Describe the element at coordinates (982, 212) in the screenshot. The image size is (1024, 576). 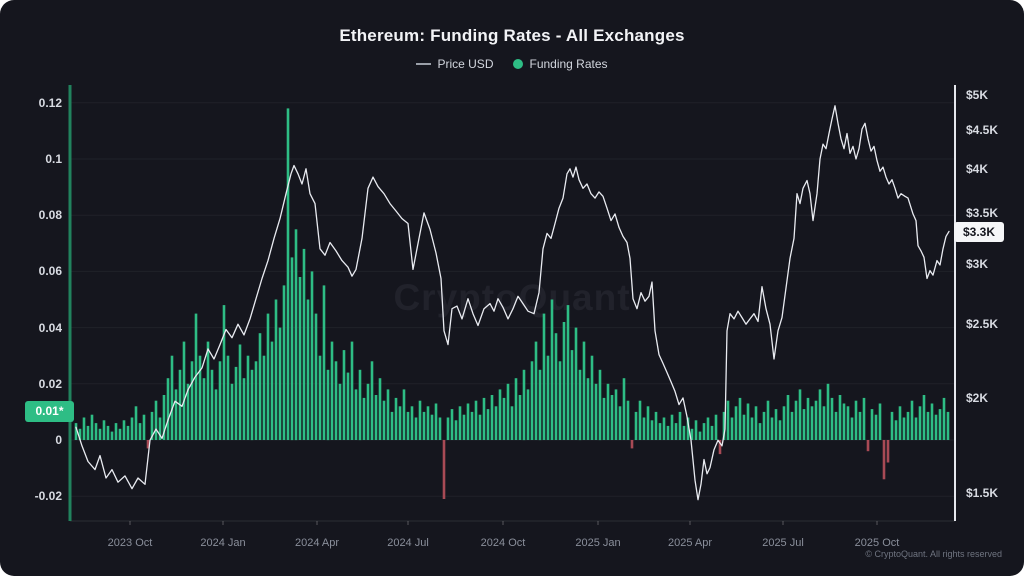
I see `right-axis-tick-label: $3.5K` at that location.